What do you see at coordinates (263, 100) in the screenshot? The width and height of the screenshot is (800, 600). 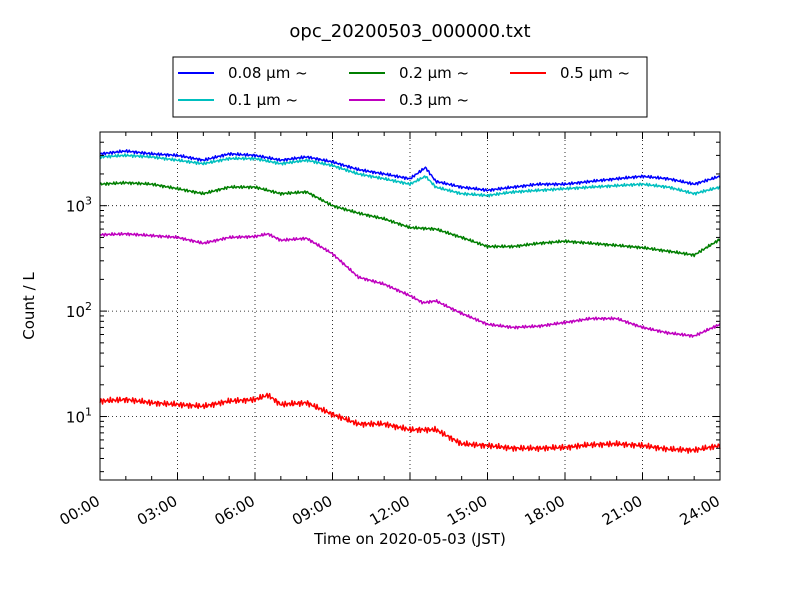 I see `legend-label: 0.1 μm ~` at bounding box center [263, 100].